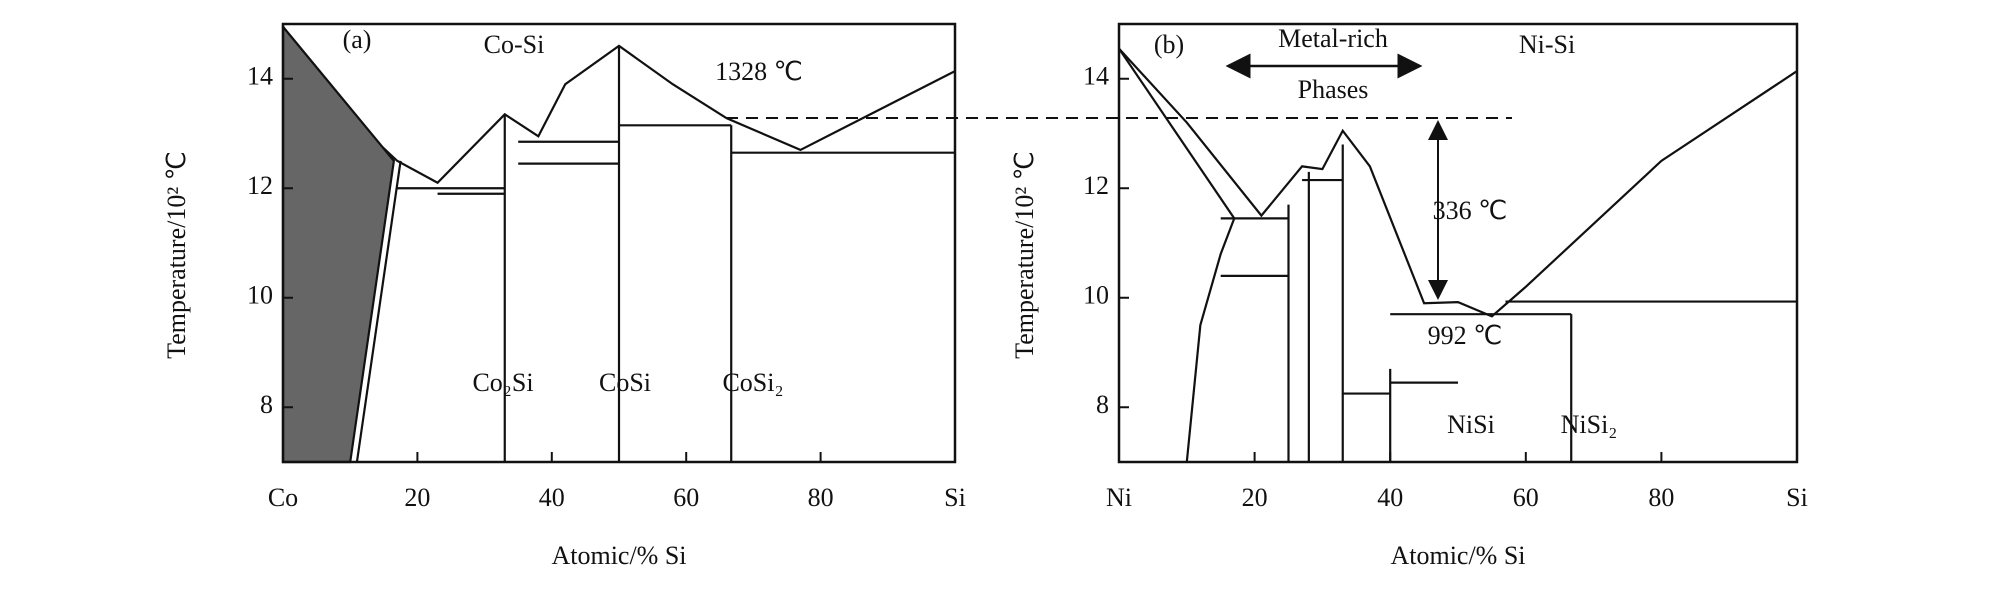  I want to click on annotation: CoSi, so click(625, 382).